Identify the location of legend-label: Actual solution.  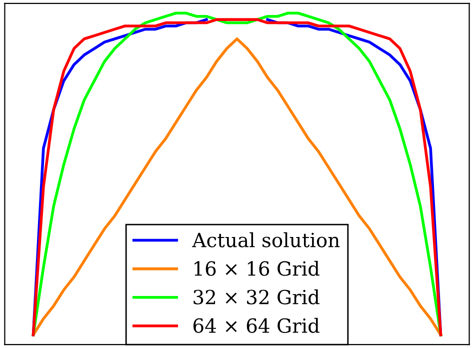
(266, 240).